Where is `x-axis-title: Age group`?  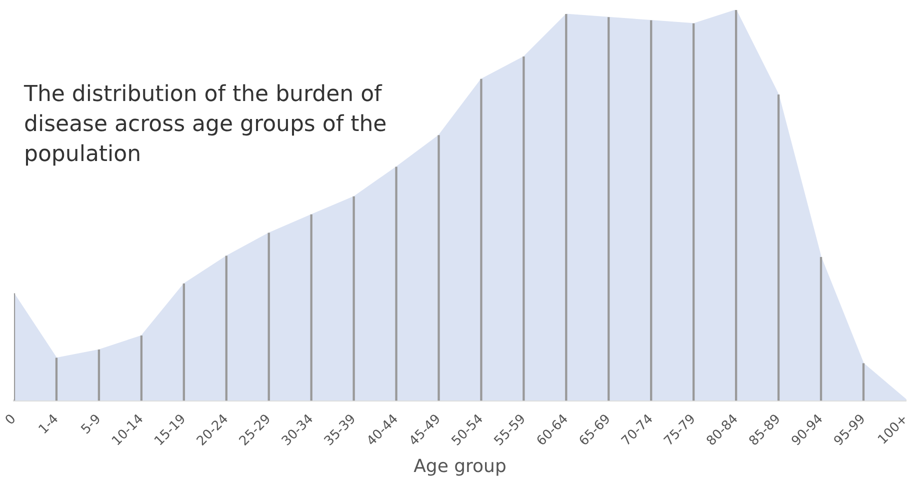
x-axis-title: Age group is located at coordinates (460, 466).